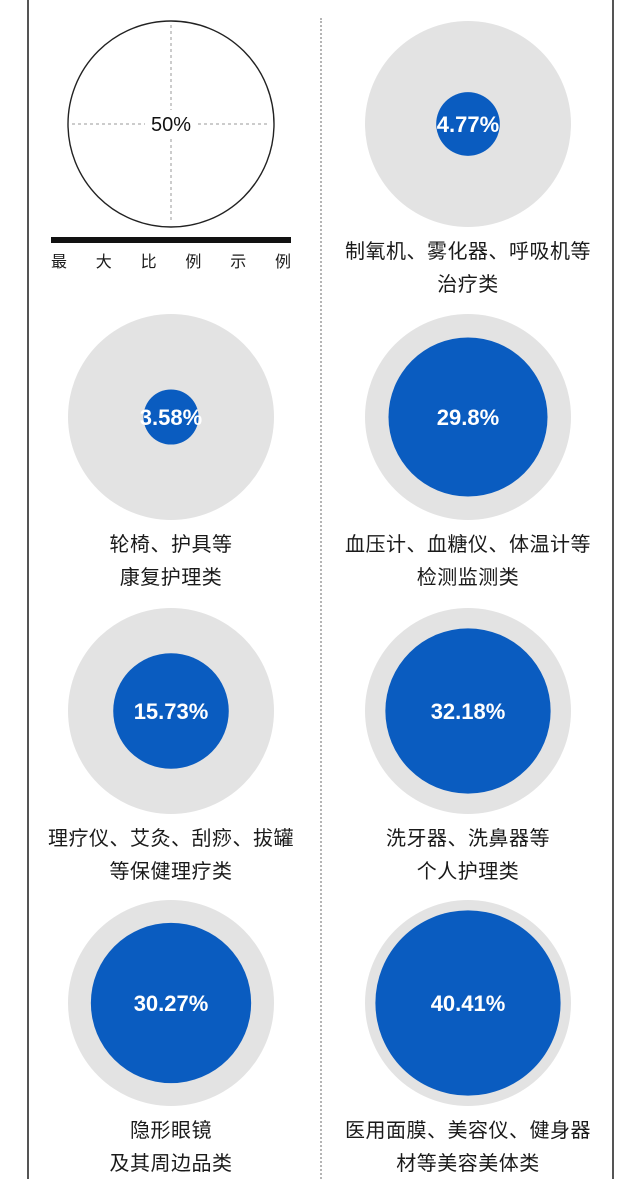 Image resolution: width=641 pixels, height=1181 pixels. I want to click on category-label-line: 等保健理疗类, so click(171, 872).